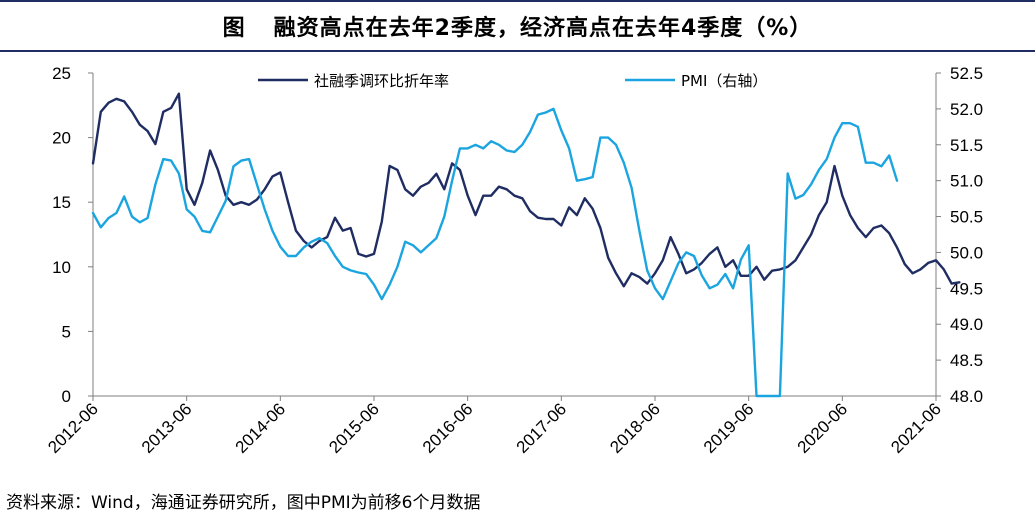  I want to click on y-right-tick-label: 49.5, so click(966, 288).